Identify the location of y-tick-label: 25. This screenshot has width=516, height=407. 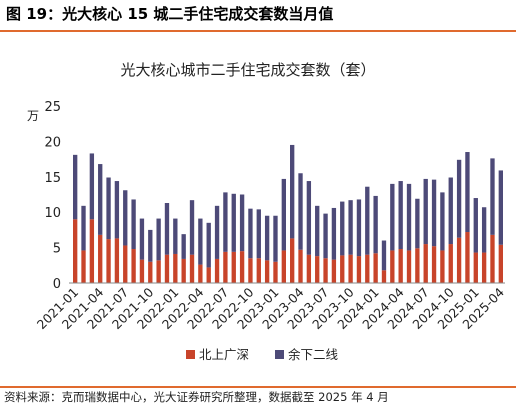
(52, 107).